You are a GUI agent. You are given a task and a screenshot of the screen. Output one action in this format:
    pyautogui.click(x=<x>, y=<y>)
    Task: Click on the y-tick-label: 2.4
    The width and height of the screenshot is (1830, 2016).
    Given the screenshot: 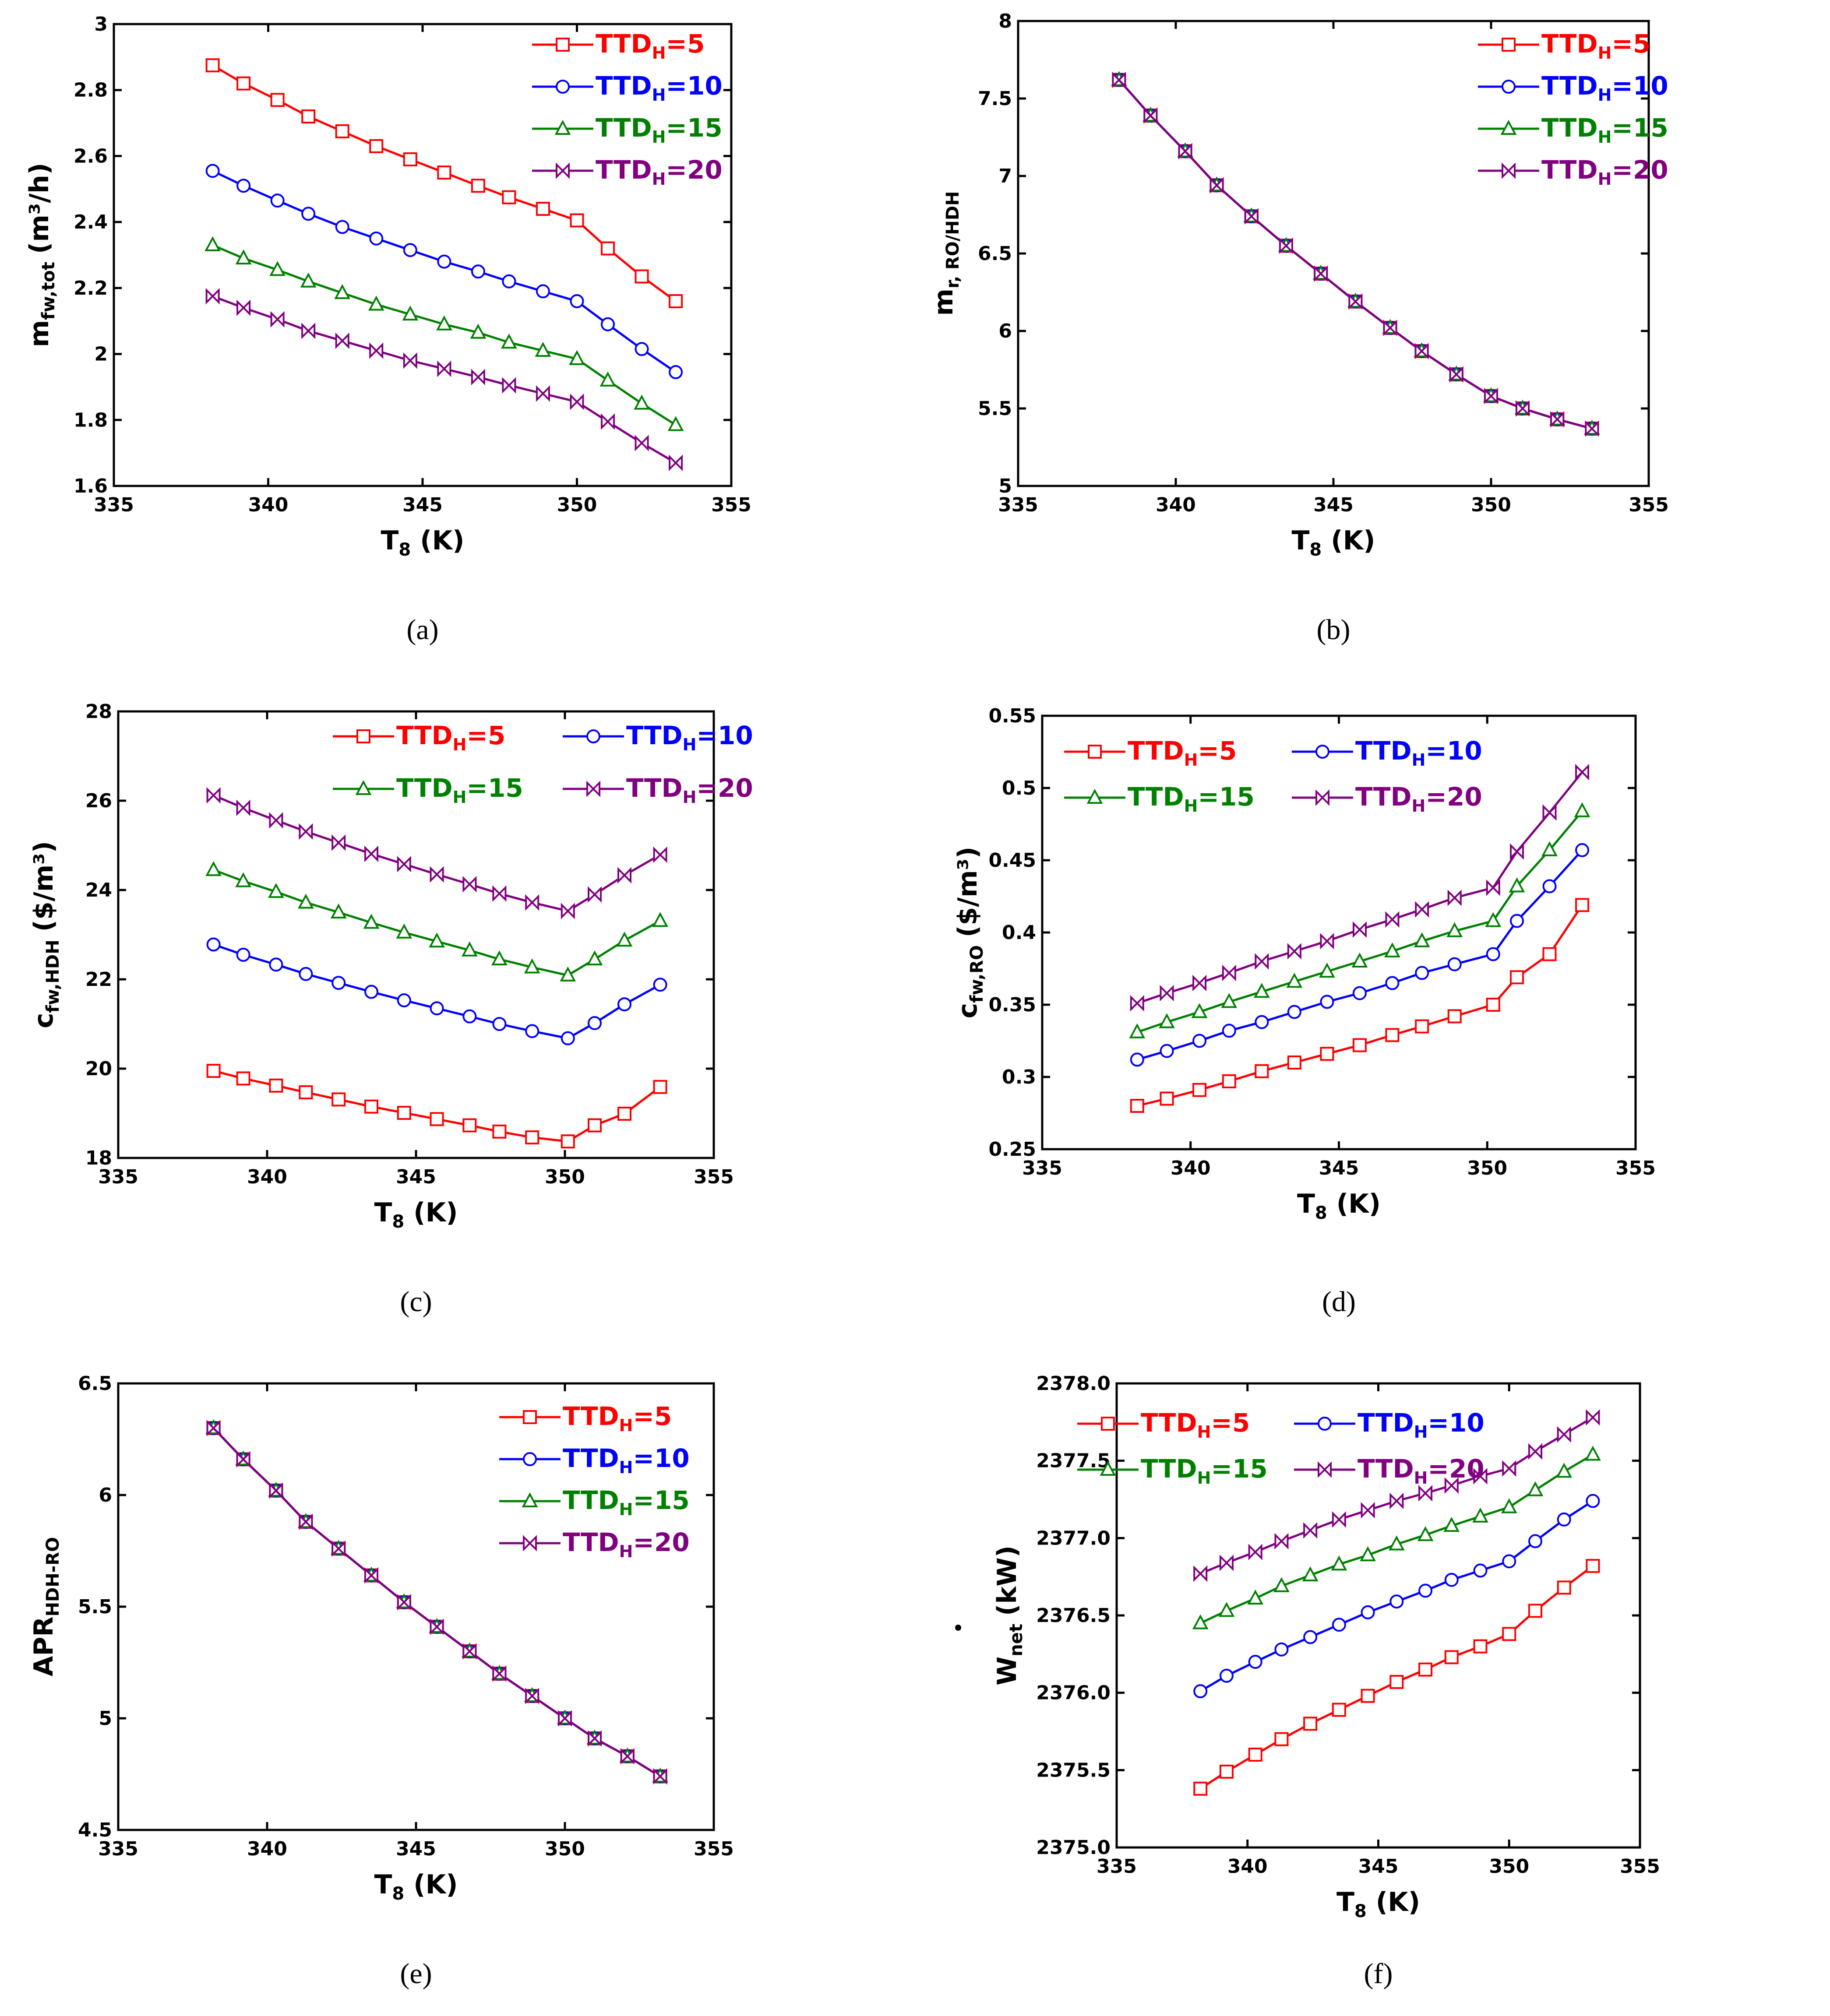 What is the action you would take?
    pyautogui.click(x=91, y=222)
    